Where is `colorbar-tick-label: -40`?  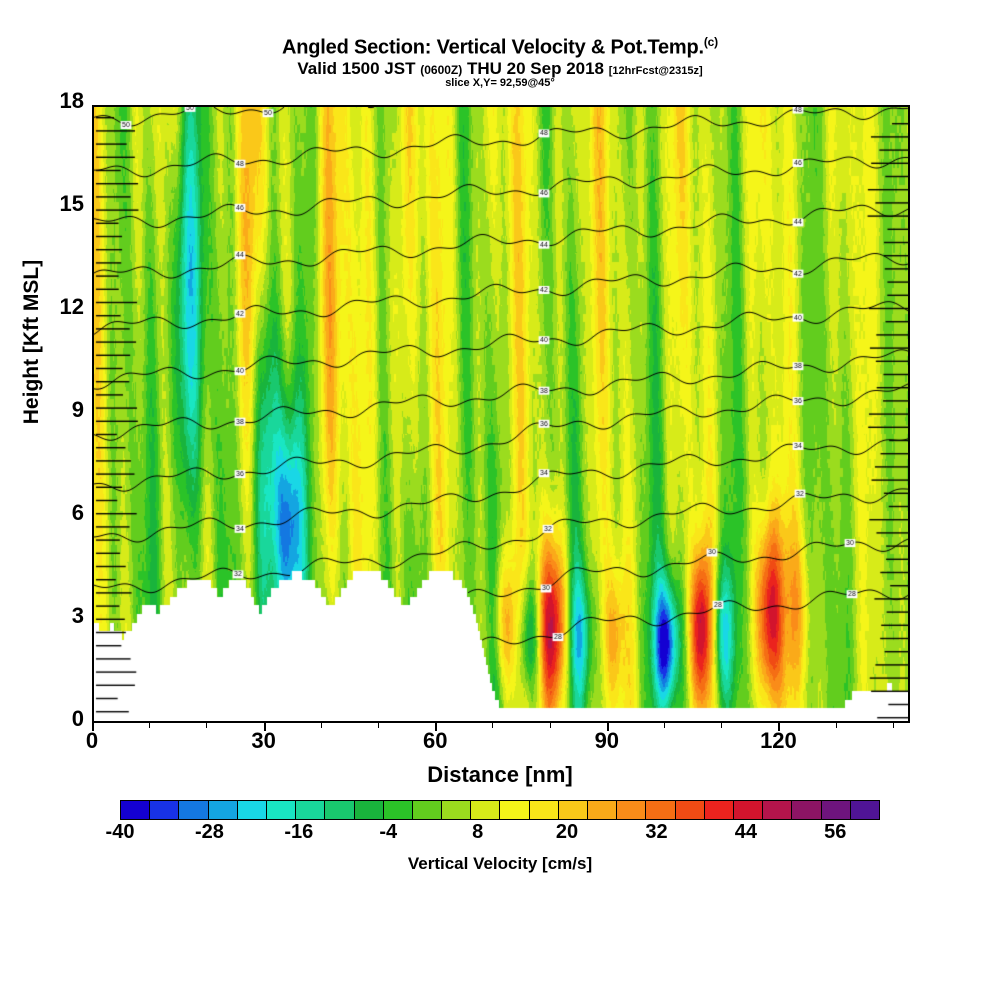
colorbar-tick-label: -40 is located at coordinates (120, 832).